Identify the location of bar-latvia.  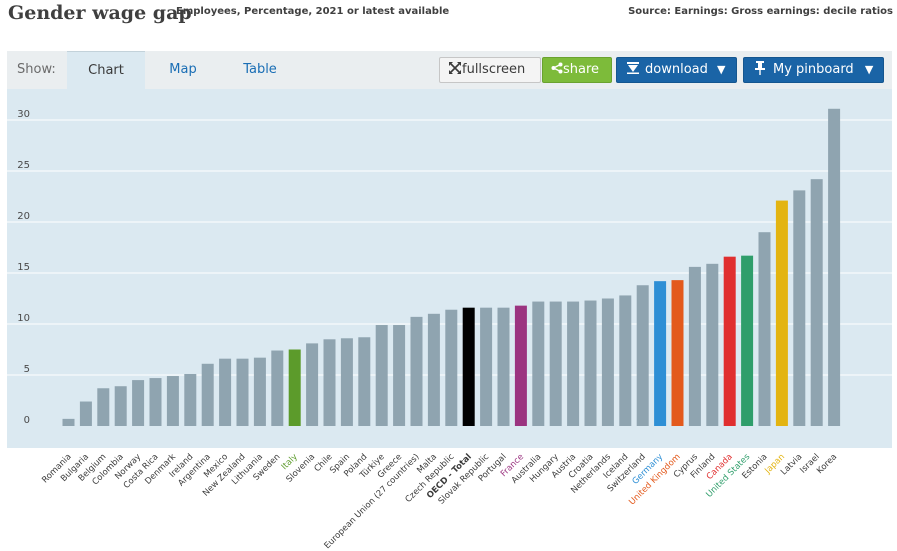
(799, 308).